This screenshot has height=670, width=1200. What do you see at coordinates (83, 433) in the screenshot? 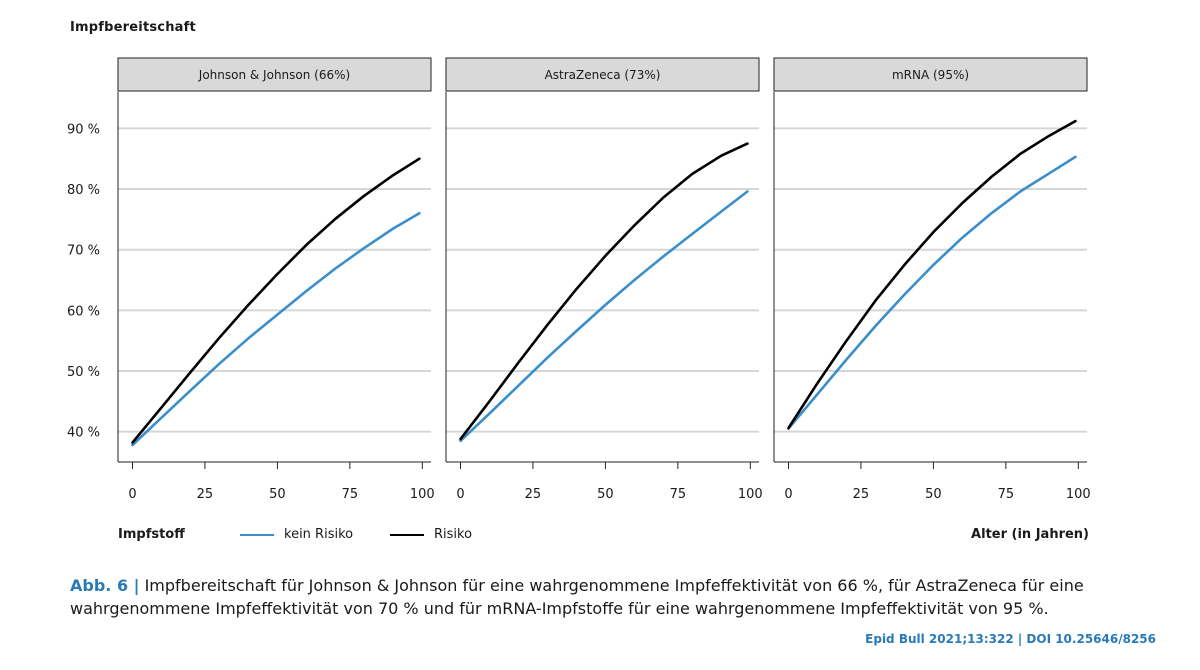
I see `y-tick-label: 40 %` at bounding box center [83, 433].